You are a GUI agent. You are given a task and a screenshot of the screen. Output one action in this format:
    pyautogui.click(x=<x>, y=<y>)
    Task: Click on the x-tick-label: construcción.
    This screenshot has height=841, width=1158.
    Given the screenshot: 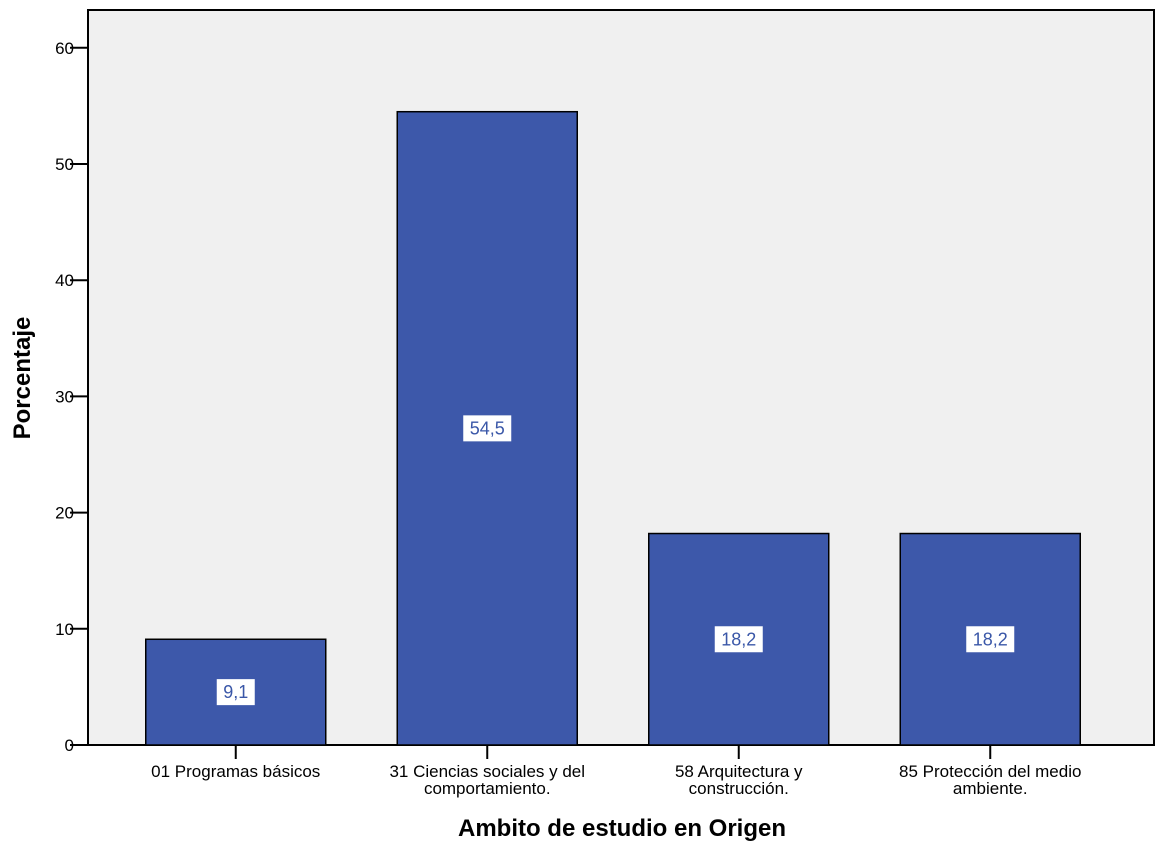 What is the action you would take?
    pyautogui.click(x=739, y=788)
    